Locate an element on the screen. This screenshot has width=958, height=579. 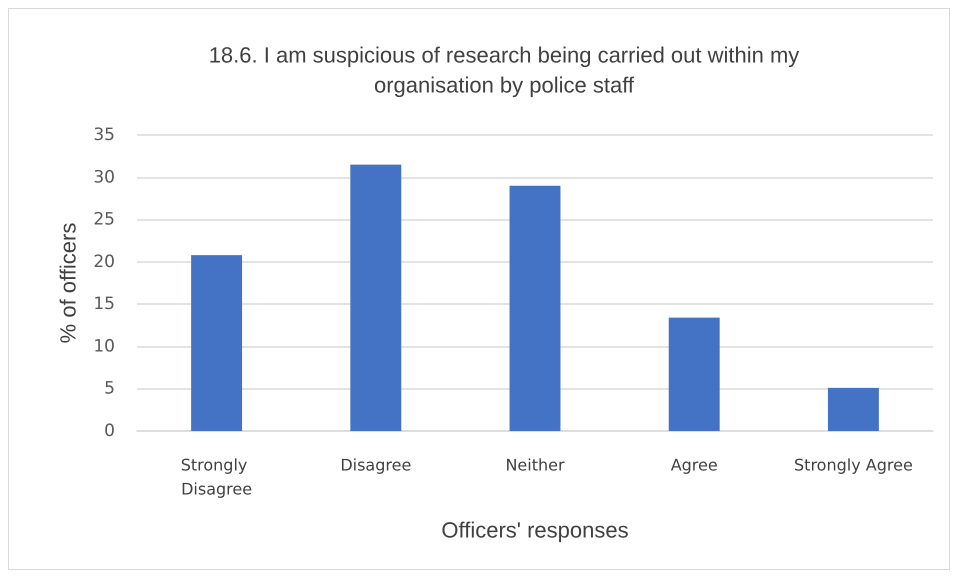
x-tick-label: Neither is located at coordinates (535, 465).